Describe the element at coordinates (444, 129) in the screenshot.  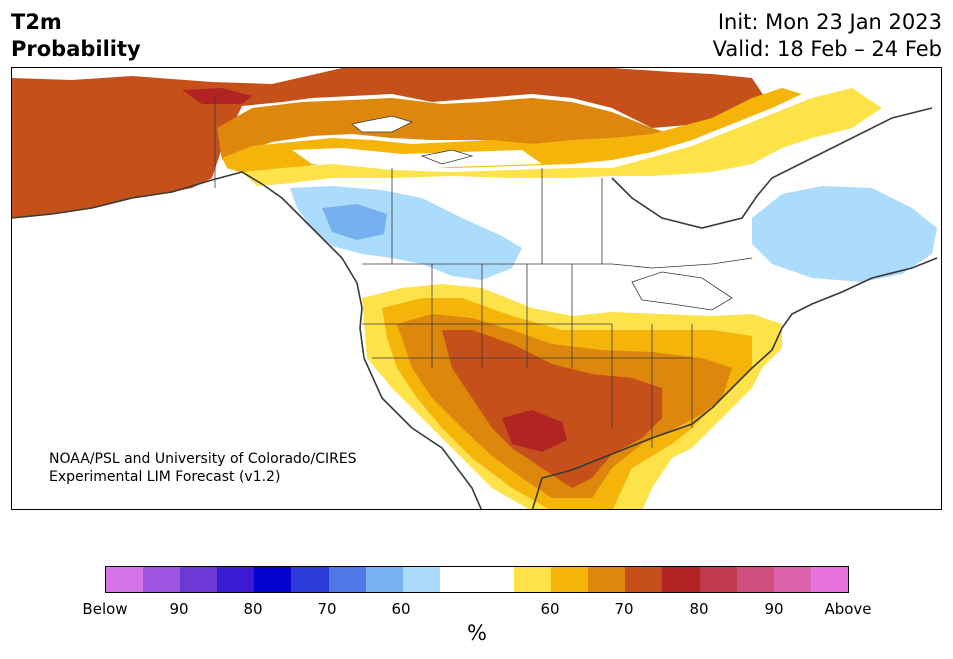
I see `canada-above-80-band` at that location.